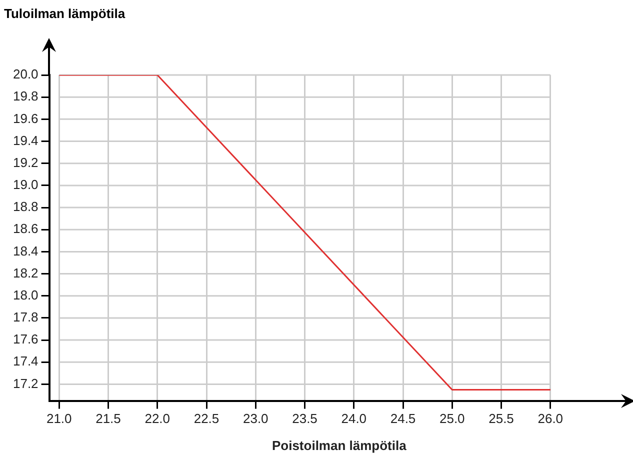 This screenshot has width=633, height=466. I want to click on y-tick-label: 19.6, so click(25, 118).